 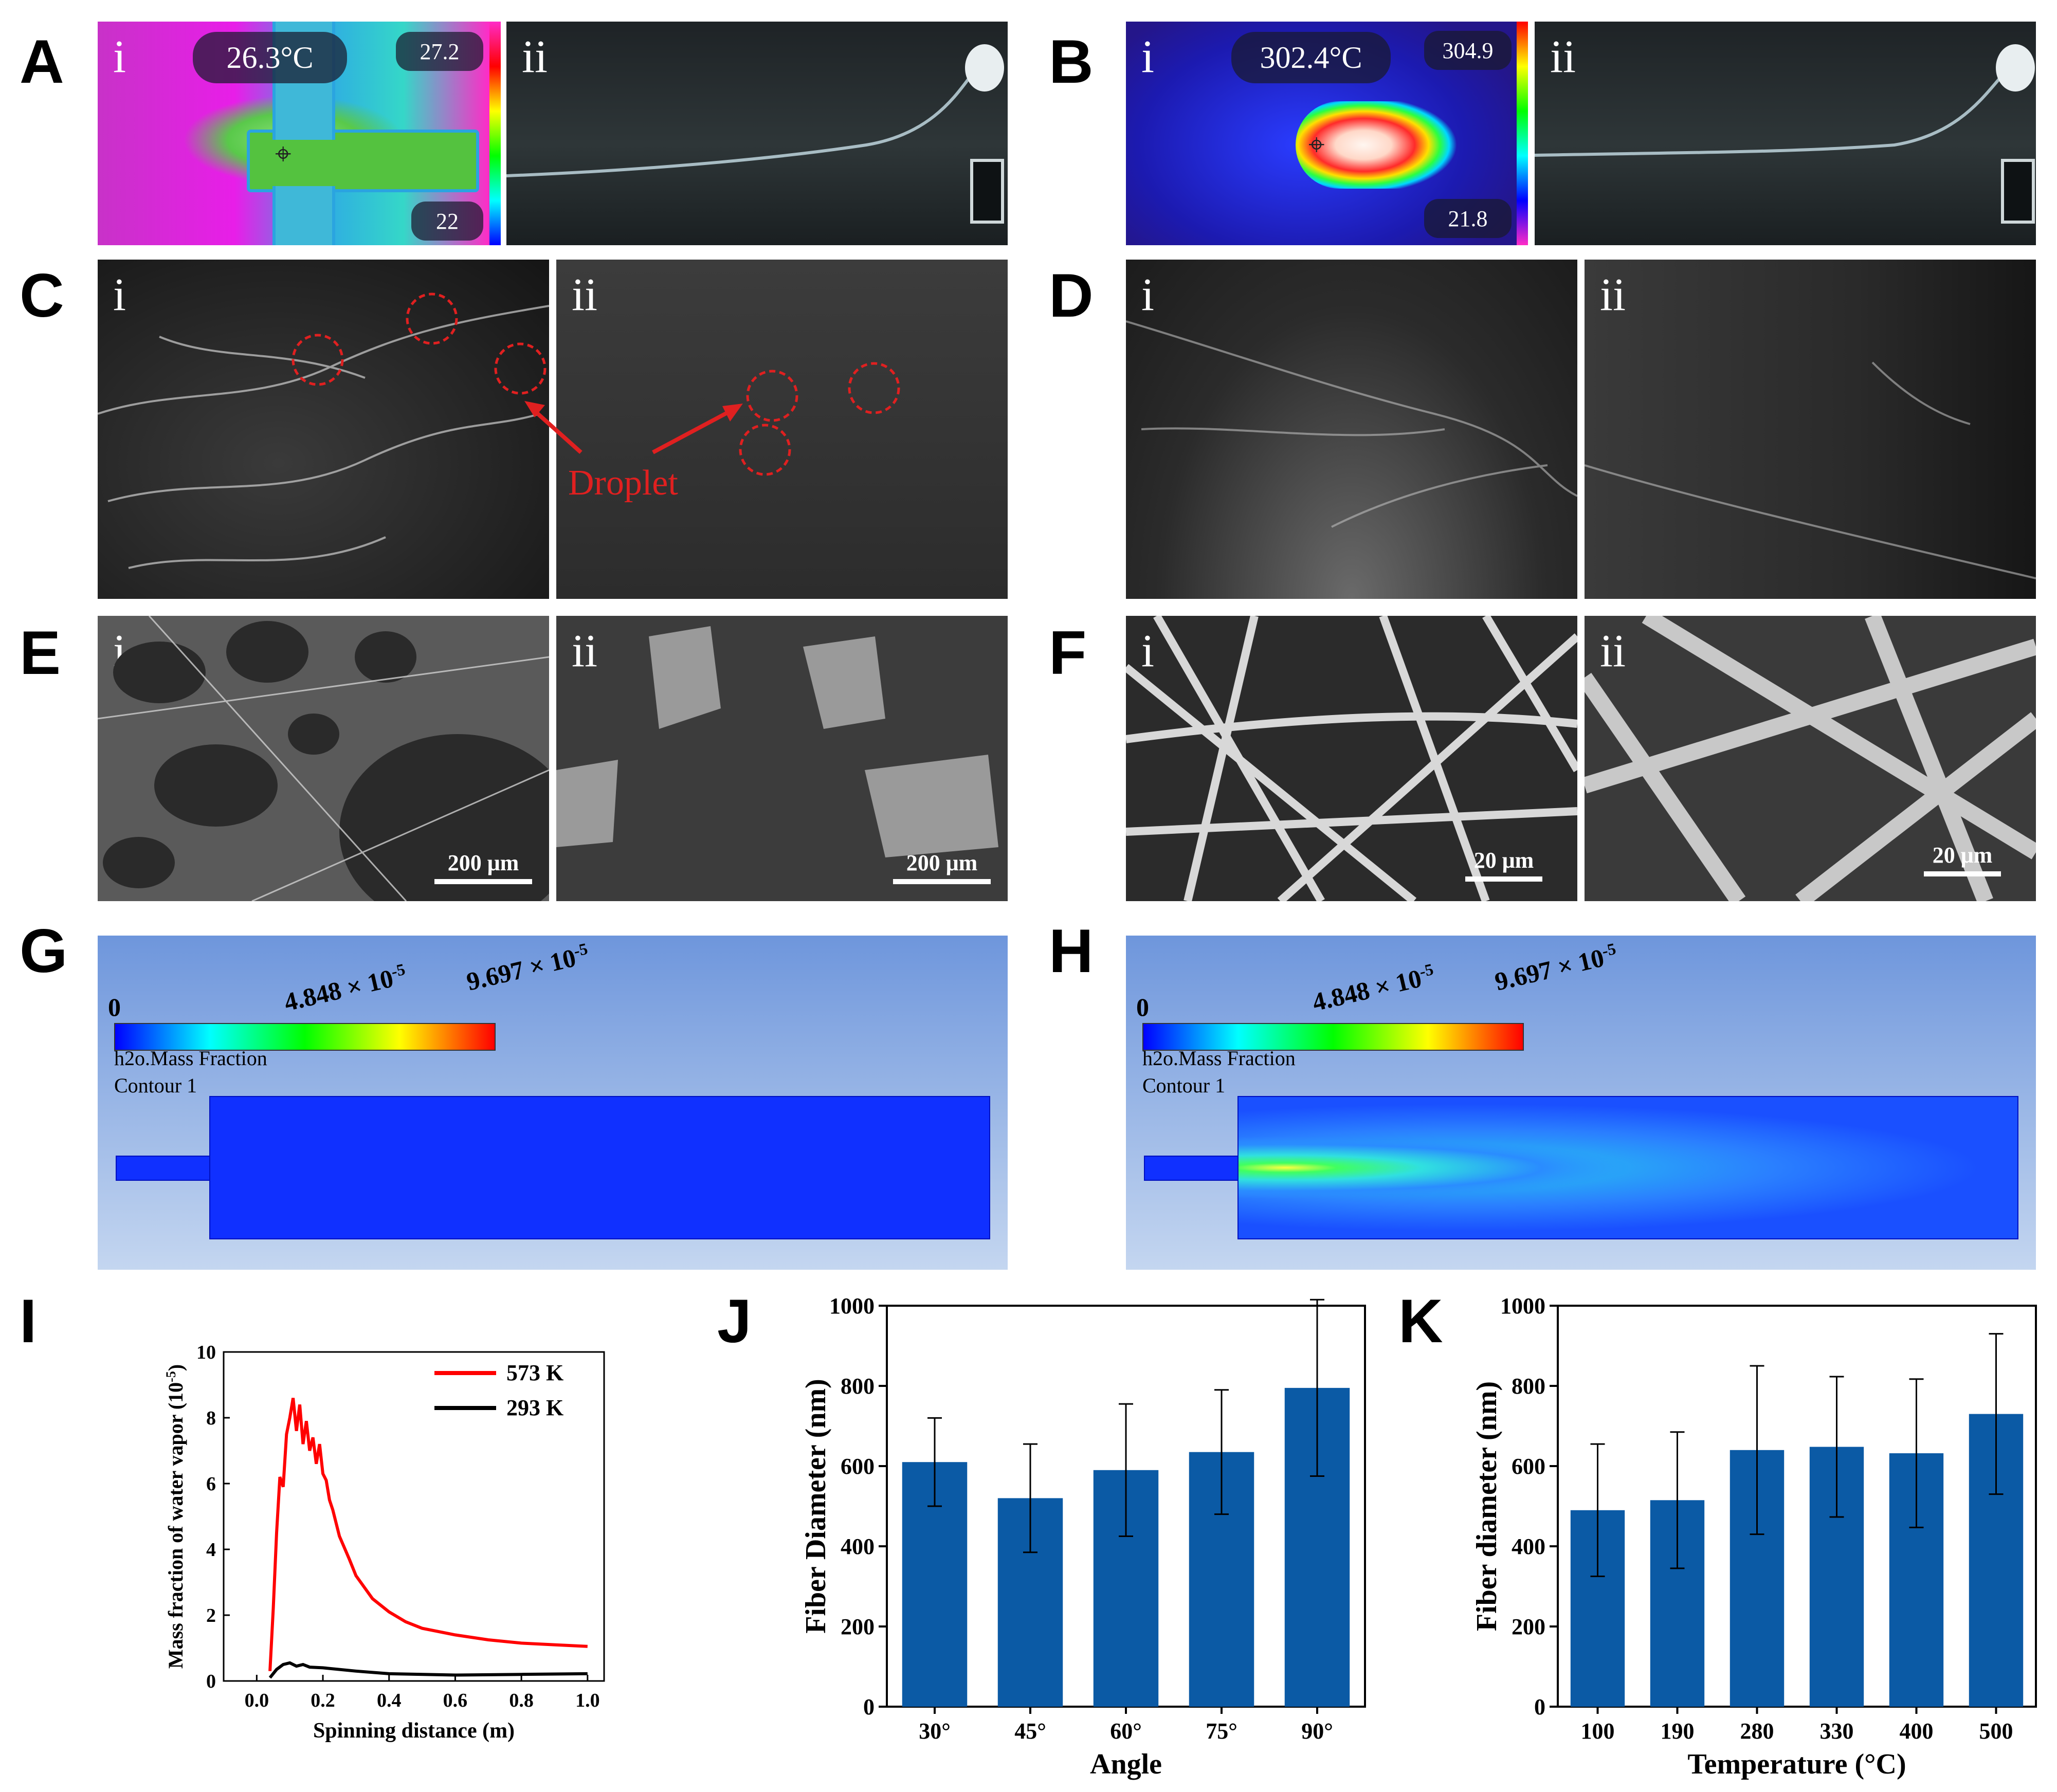 I want to click on x-tick-label: 0.2, so click(x=323, y=1700).